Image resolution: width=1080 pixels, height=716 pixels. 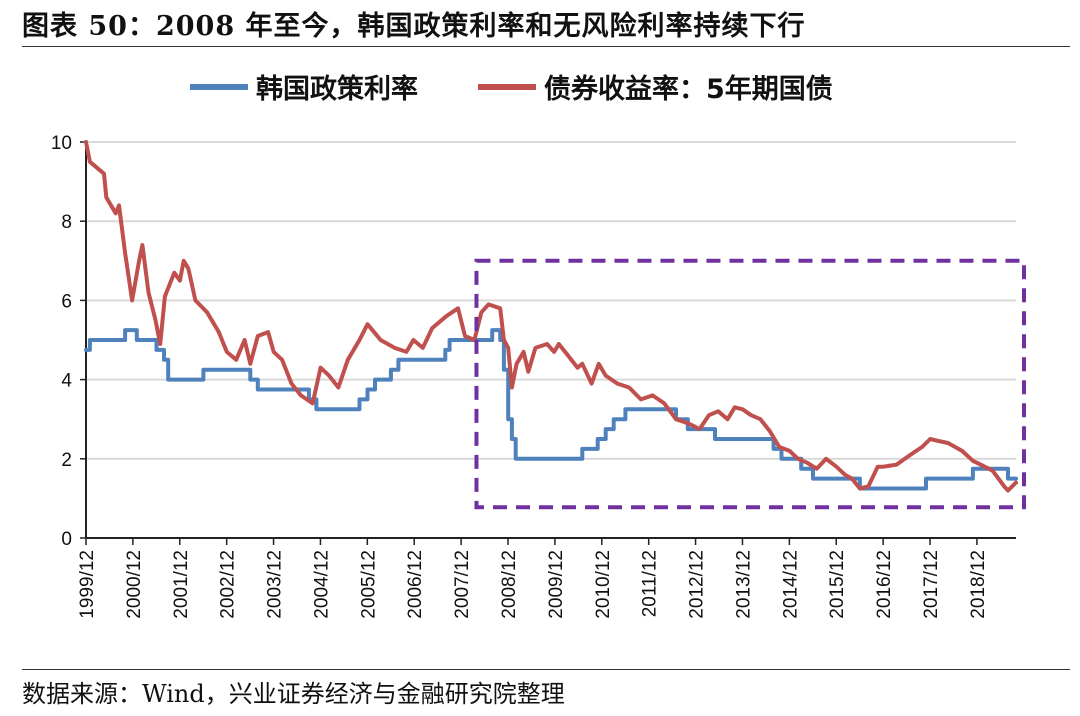 I want to click on x-tick-label: 2009/12, so click(x=556, y=584).